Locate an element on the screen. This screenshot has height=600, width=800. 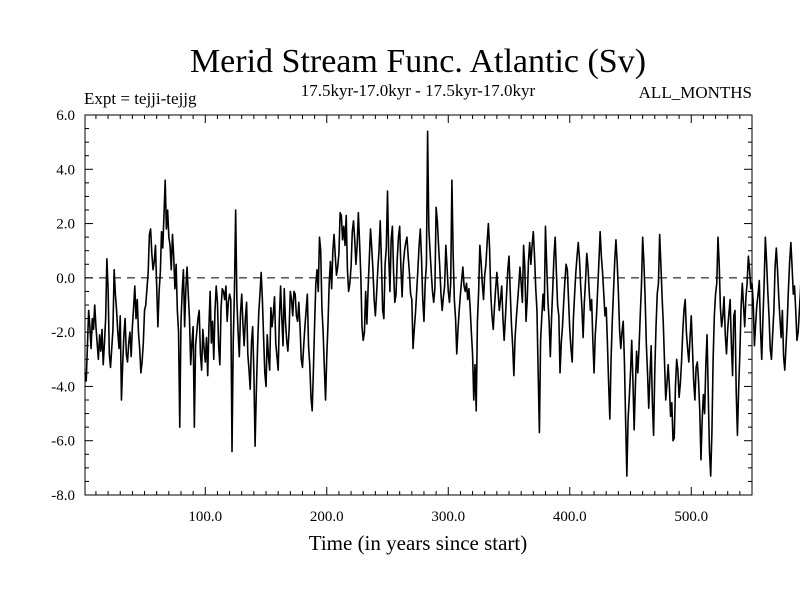
x-tick-label: 400.0 is located at coordinates (570, 517).